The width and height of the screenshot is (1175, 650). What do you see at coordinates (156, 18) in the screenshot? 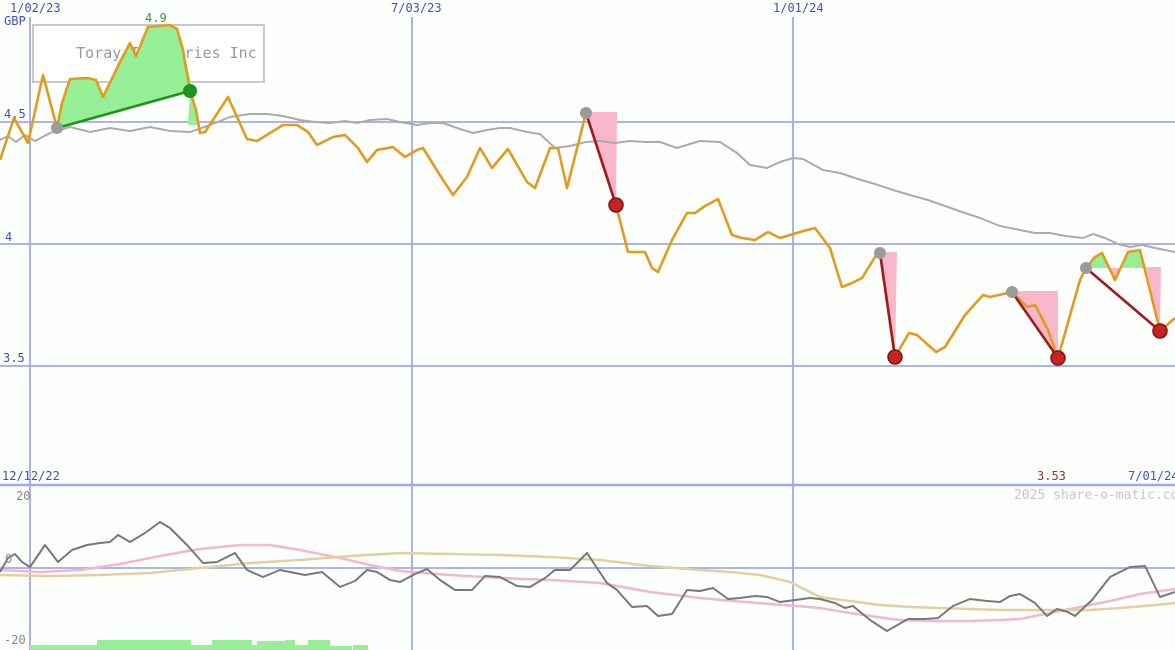
I see `peak-value-label: 4.9` at bounding box center [156, 18].